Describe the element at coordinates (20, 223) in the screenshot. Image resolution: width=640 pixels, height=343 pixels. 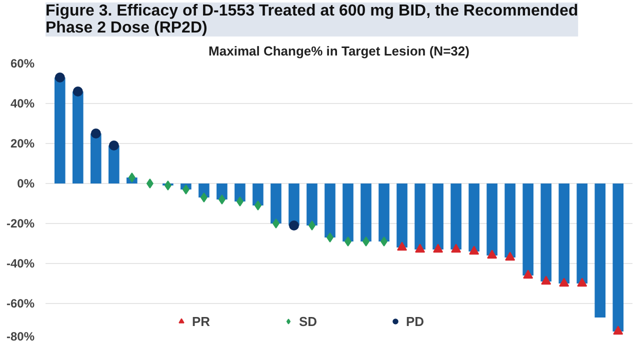
I see `y-tick-label: -20%` at that location.